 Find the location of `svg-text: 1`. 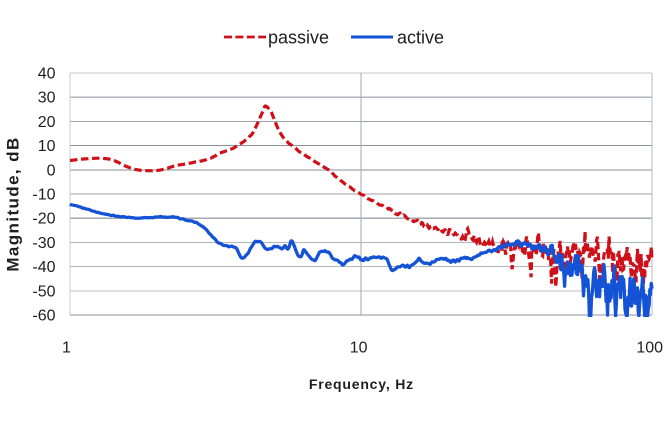

svg-text: 1 is located at coordinates (66, 348).